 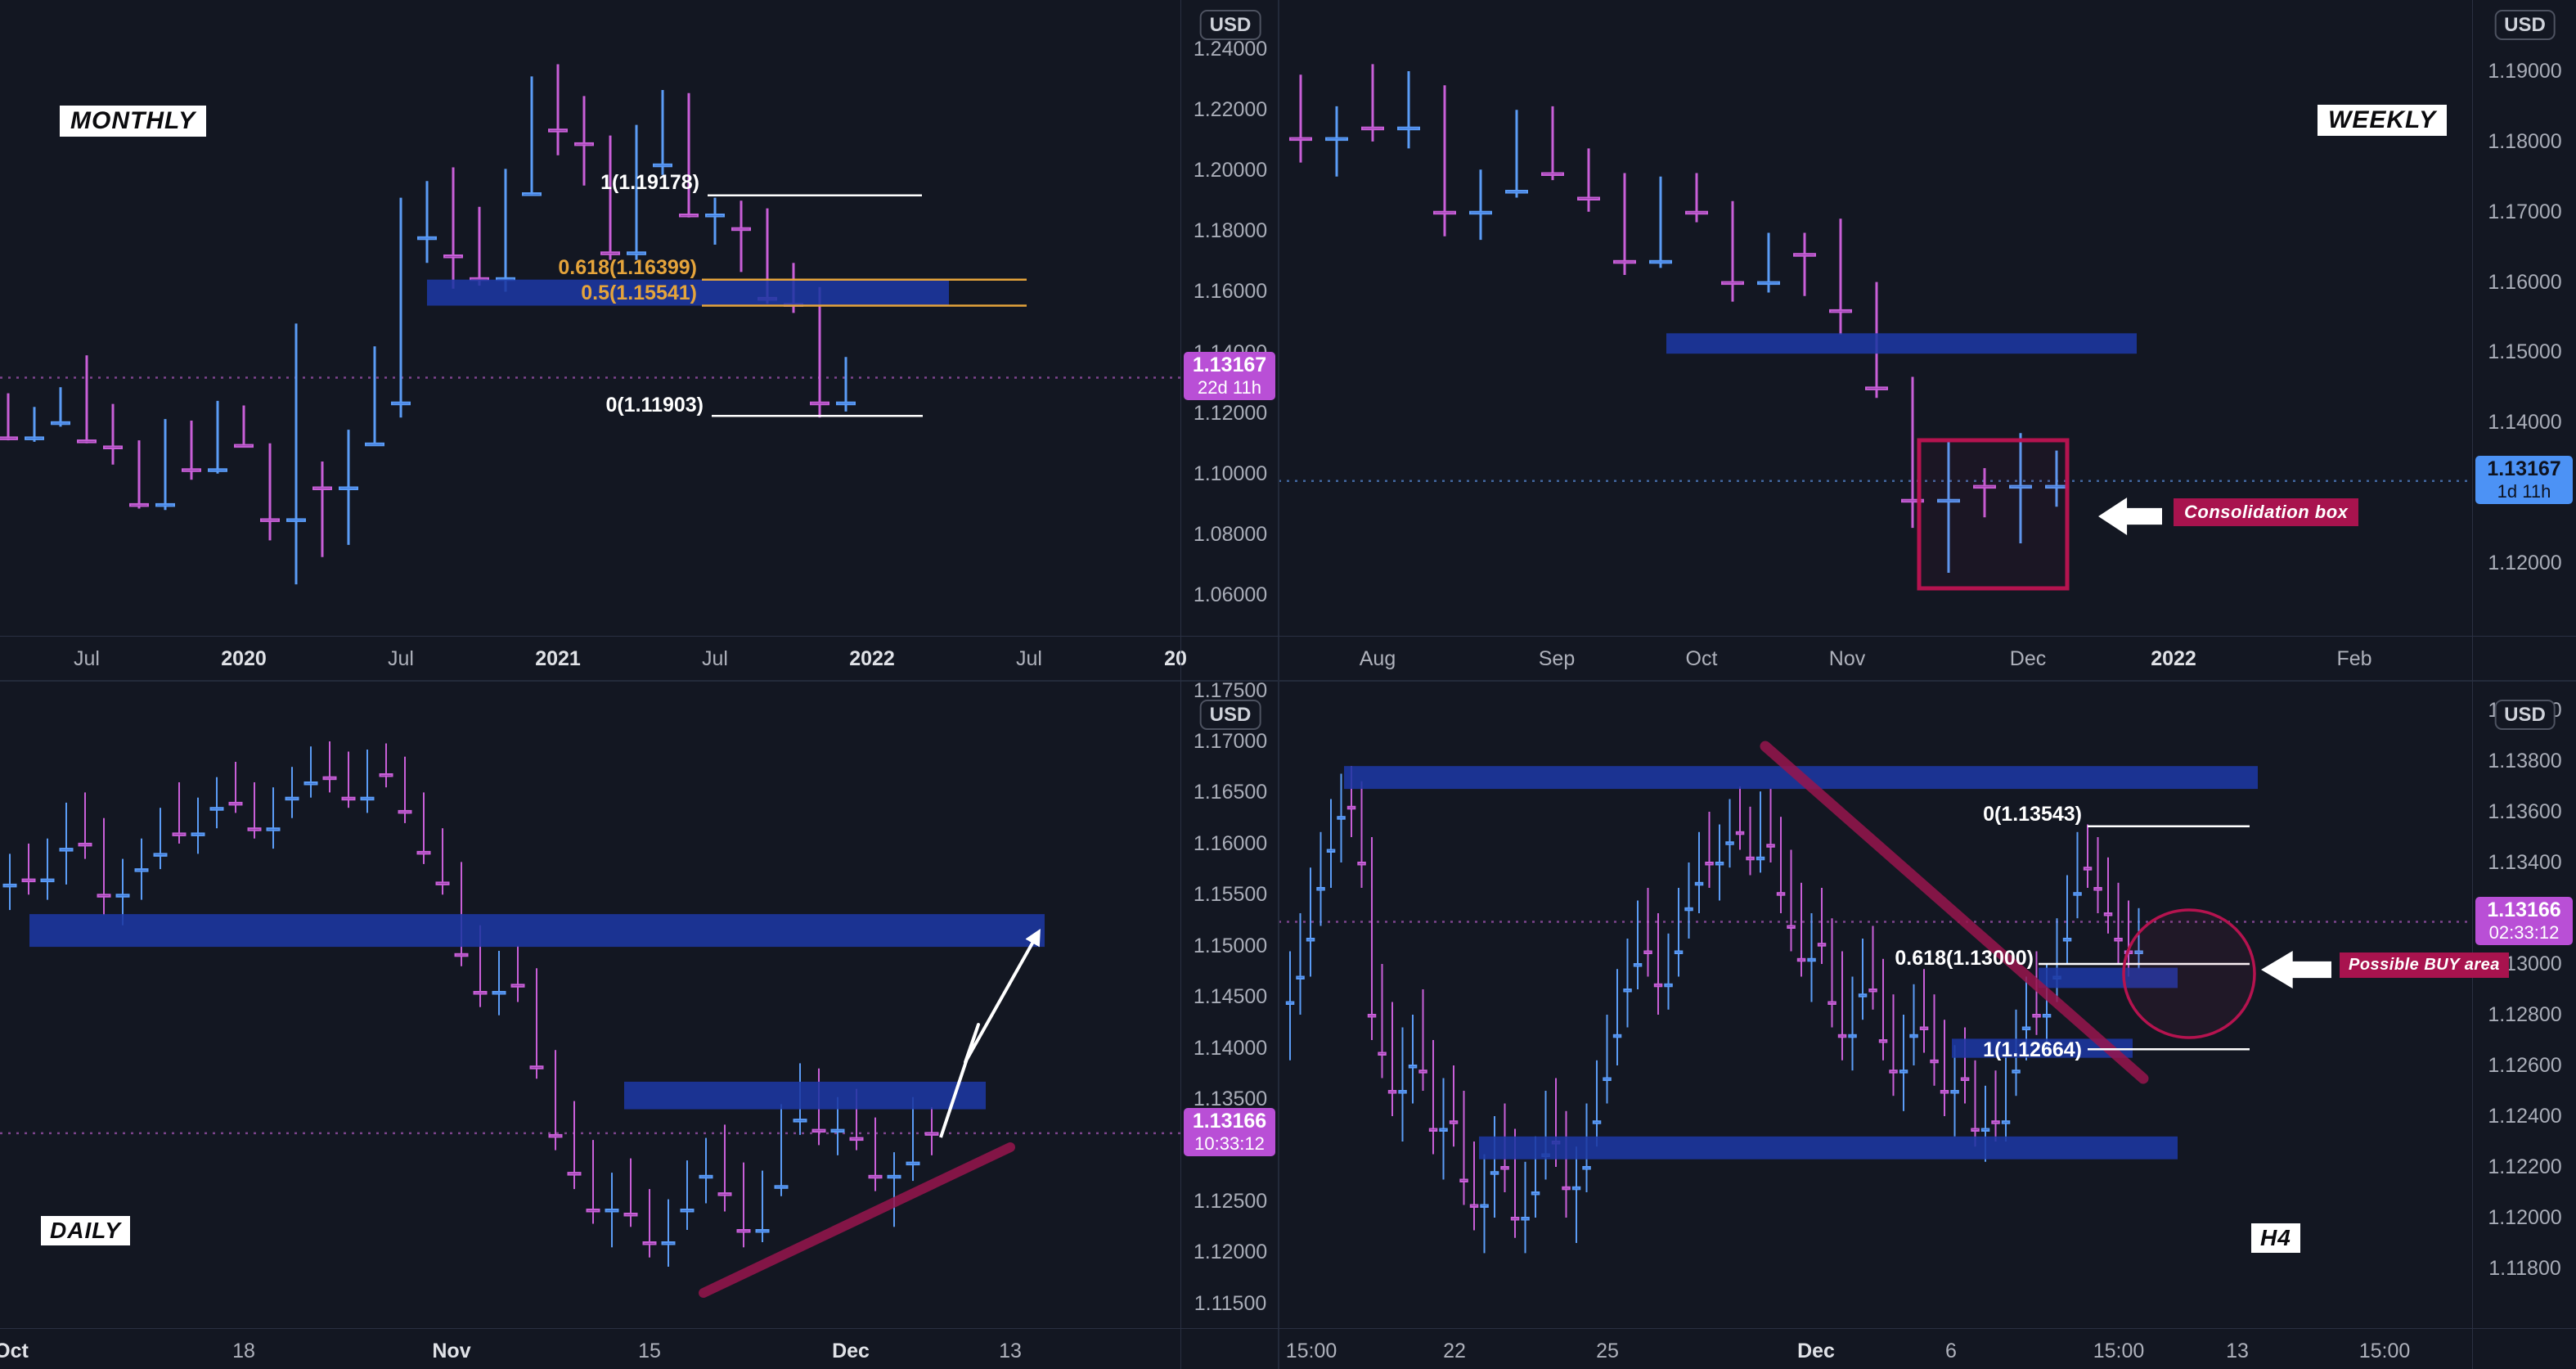 What do you see at coordinates (2525, 1166) in the screenshot?
I see `price-tick: 1.12200` at bounding box center [2525, 1166].